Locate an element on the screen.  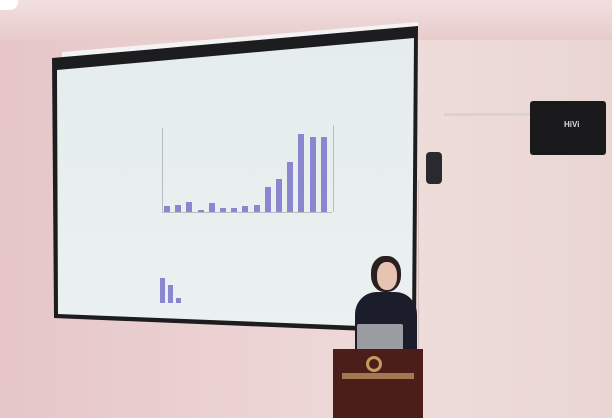
podium-lettering is located at coordinates (378, 376).